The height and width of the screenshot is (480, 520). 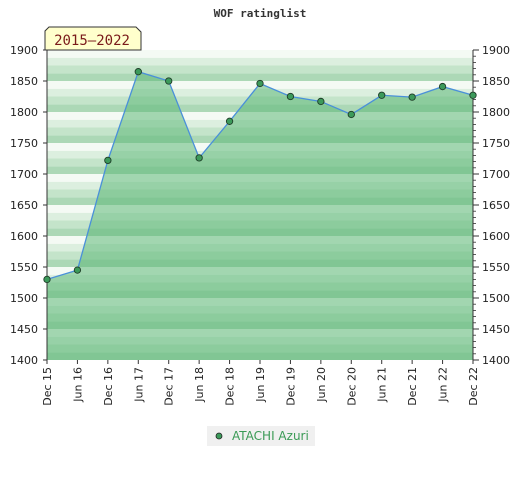 I want to click on x-tick-label: Dec 18, so click(x=230, y=386).